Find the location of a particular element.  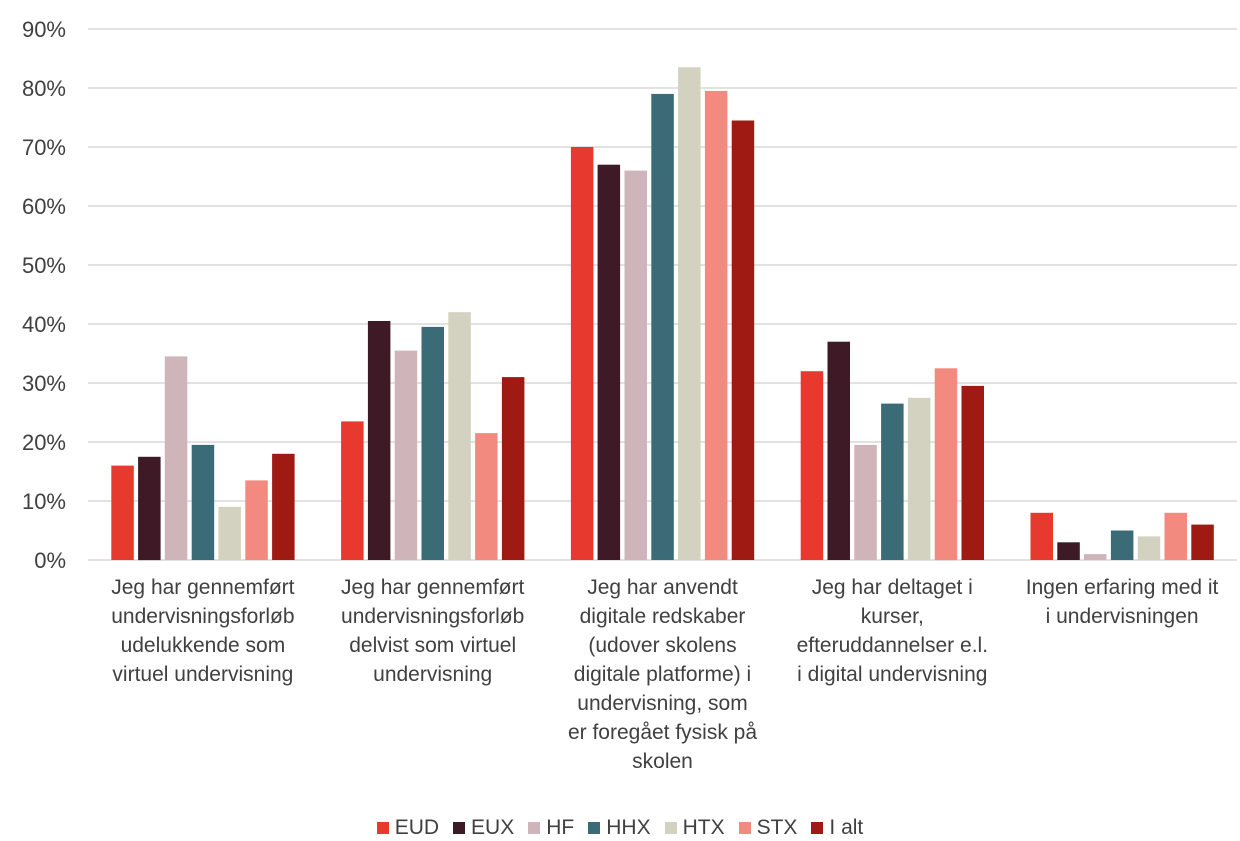

x-category-label-line: skolen is located at coordinates (662, 761).